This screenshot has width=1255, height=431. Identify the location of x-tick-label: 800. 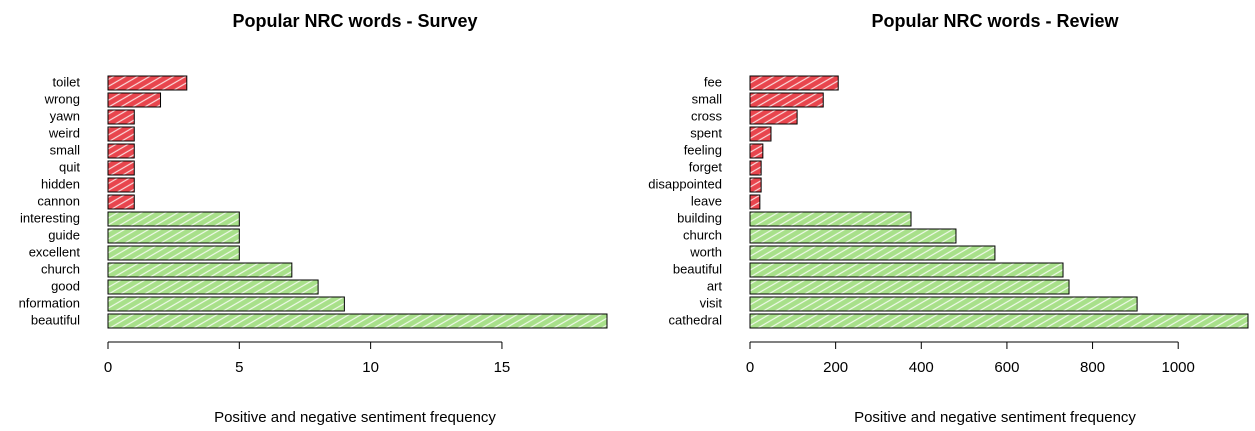
(1092, 367).